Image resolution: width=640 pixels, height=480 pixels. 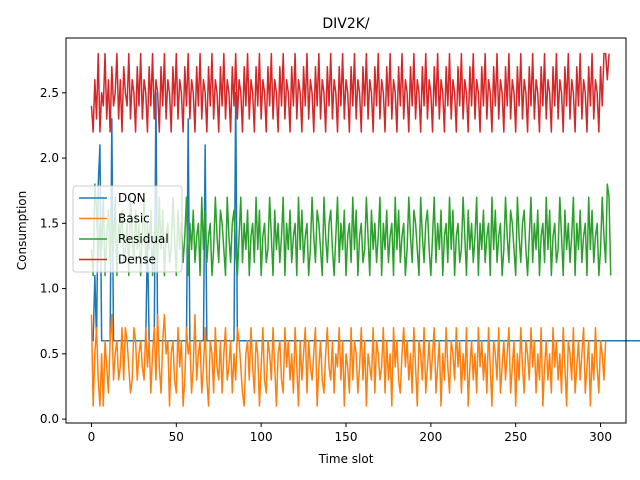 What do you see at coordinates (53, 256) in the screenshot?
I see `y-axis-ticks: 0.0 0.5 1.0 1.5 2.0 2.5` at bounding box center [53, 256].